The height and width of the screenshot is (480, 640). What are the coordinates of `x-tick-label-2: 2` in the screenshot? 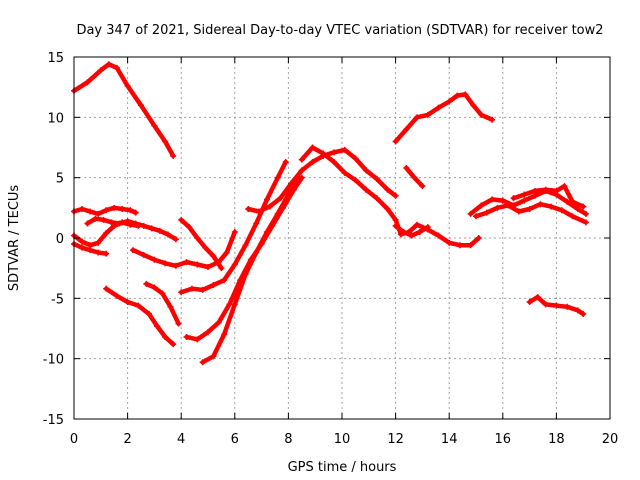 It's located at (127, 439).